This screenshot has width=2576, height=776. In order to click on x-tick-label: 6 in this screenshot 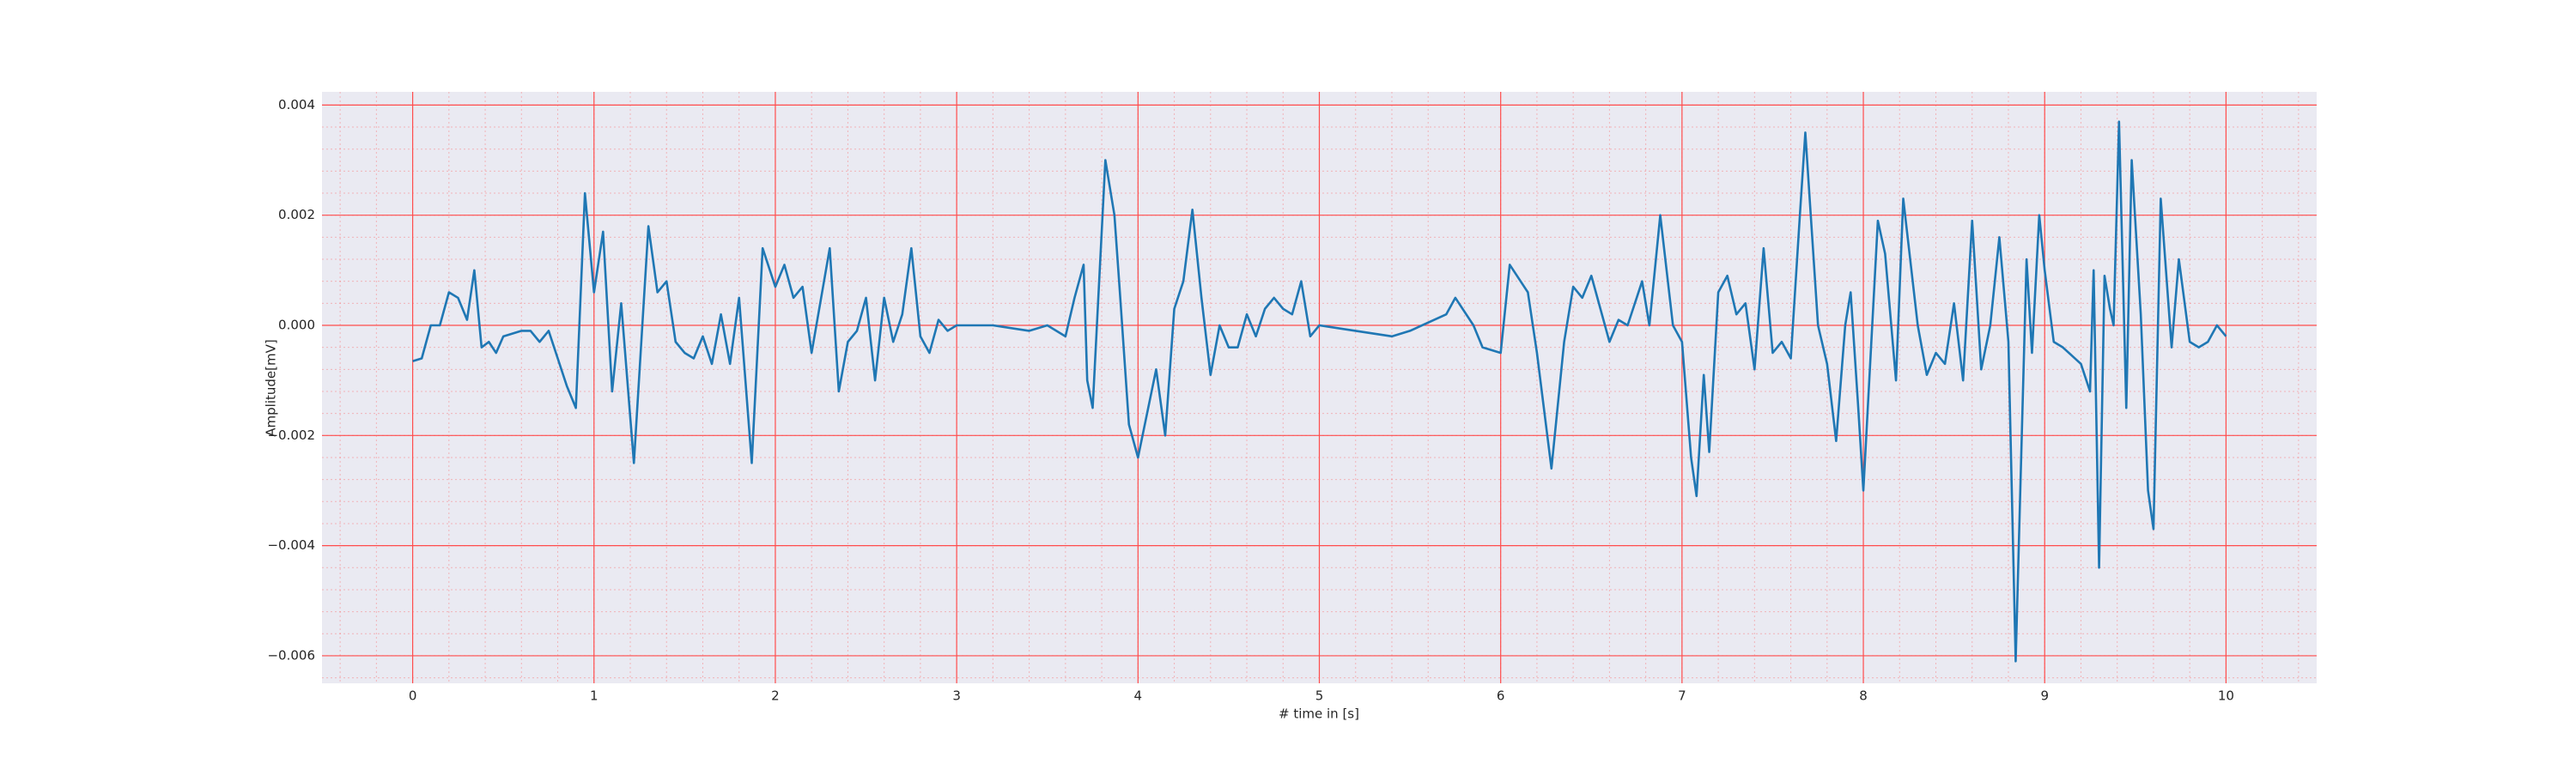, I will do `click(1501, 696)`.